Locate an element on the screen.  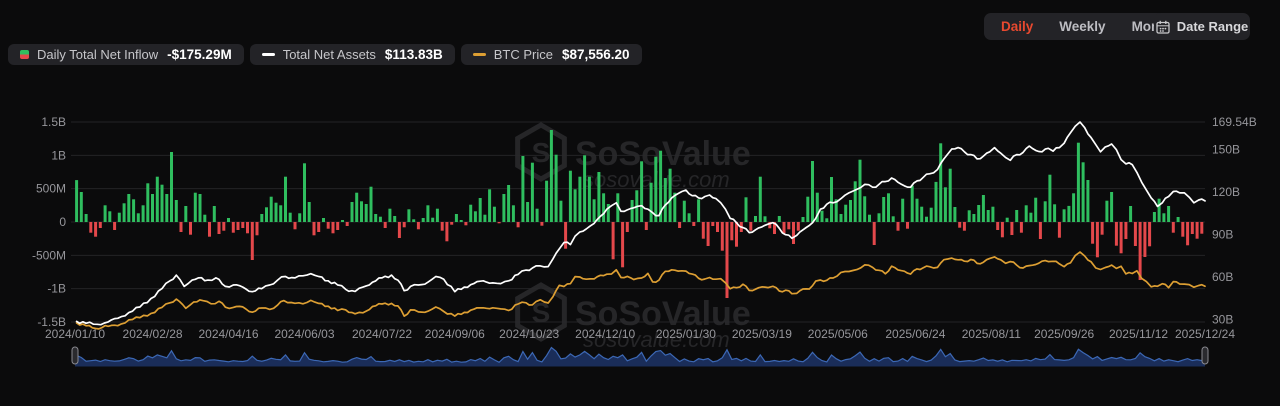
legend-value: $87,556.20 is located at coordinates (595, 54).